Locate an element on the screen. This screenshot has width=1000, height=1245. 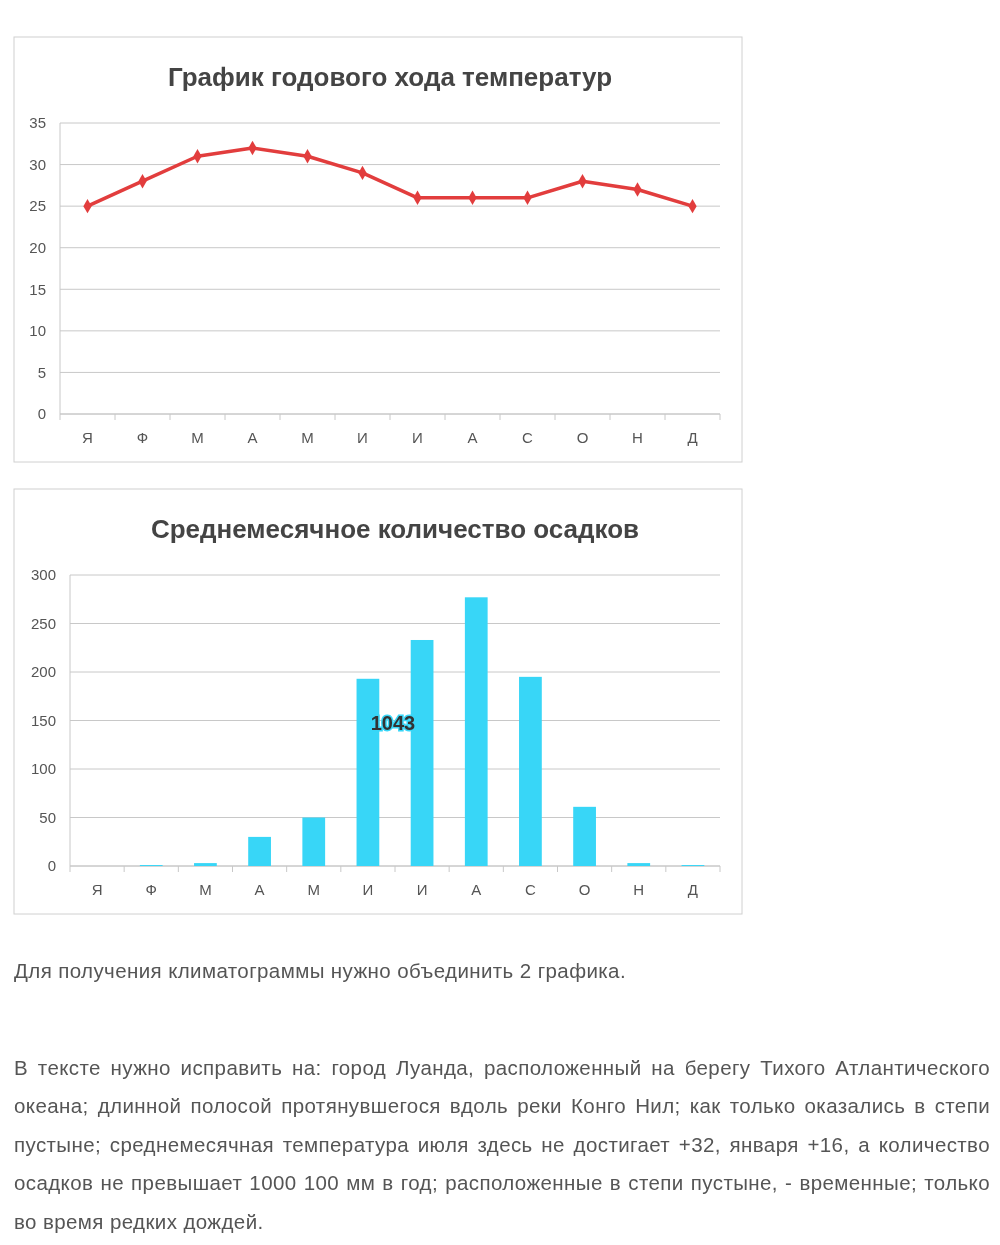
chart-title: Среднемесячное количество осадков is located at coordinates (395, 529).